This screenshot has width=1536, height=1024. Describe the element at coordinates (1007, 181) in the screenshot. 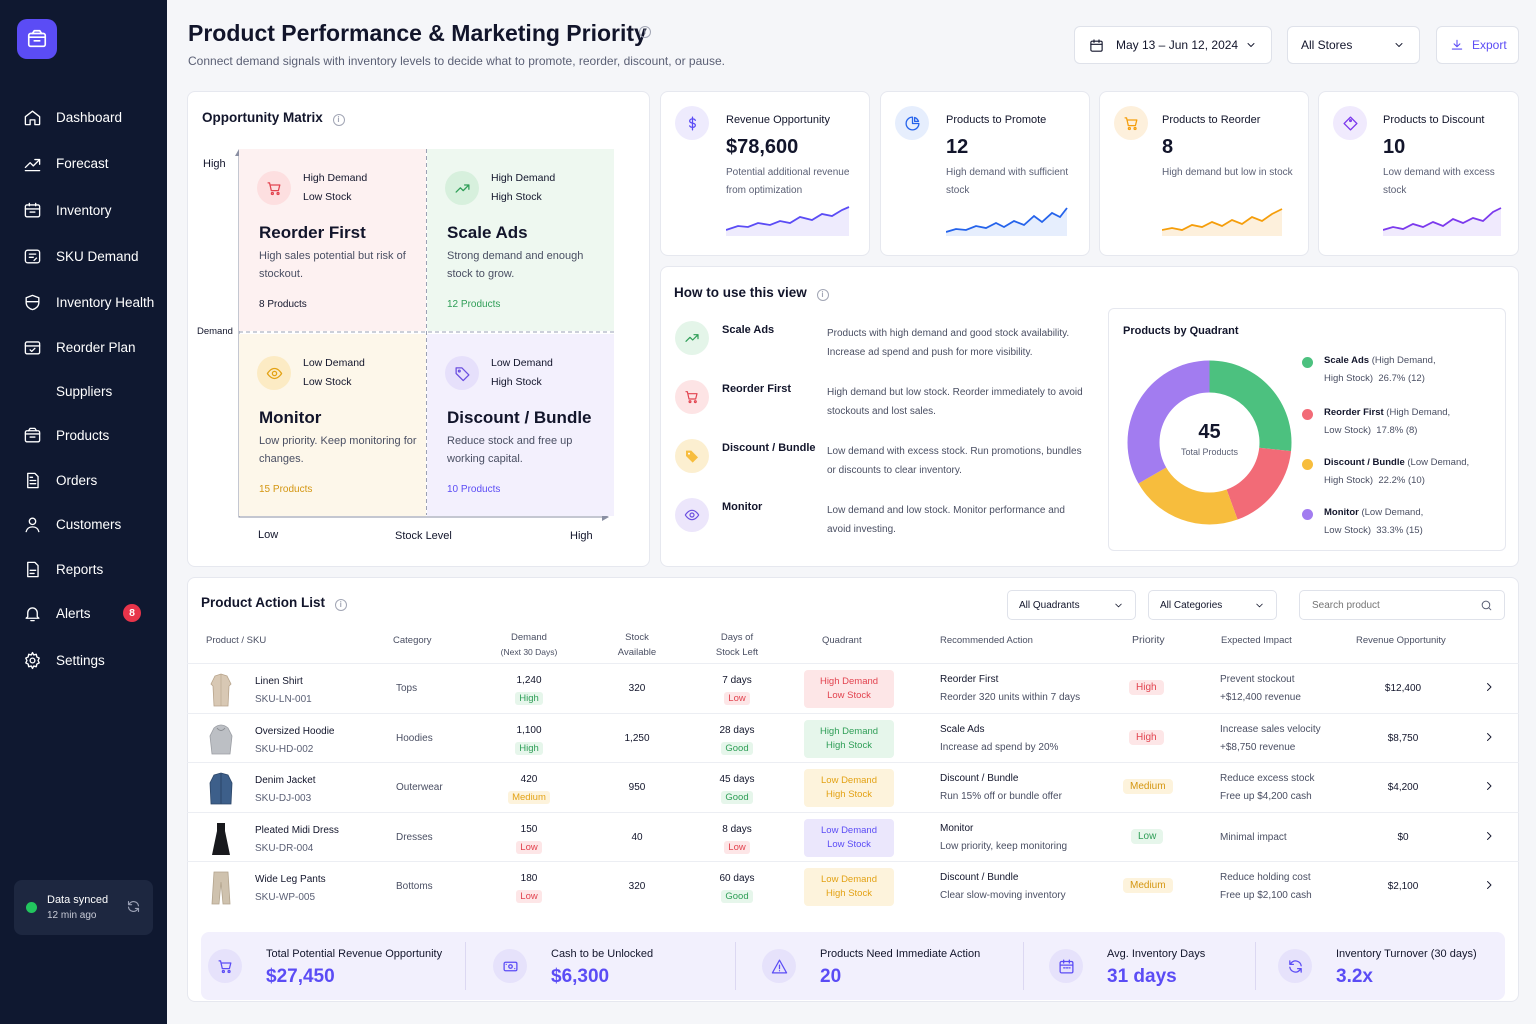

I see `kpi-desc: High demand with sufficient stock` at that location.